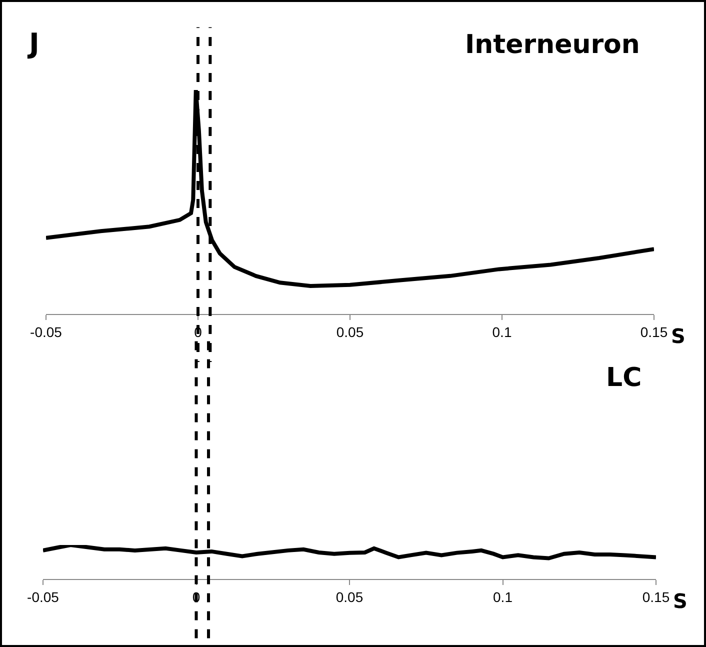 The width and height of the screenshot is (706, 647). Describe the element at coordinates (552, 45) in the screenshot. I see `chart-title: Interneuron` at that location.